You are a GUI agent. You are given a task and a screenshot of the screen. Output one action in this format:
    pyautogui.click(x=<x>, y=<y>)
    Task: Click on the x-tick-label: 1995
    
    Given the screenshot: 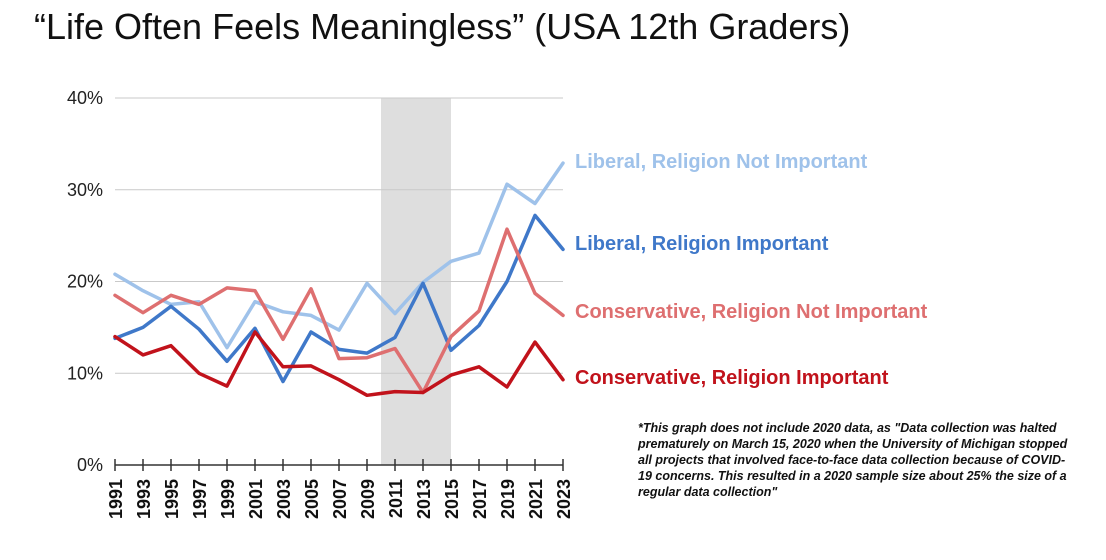 What is the action you would take?
    pyautogui.click(x=172, y=499)
    